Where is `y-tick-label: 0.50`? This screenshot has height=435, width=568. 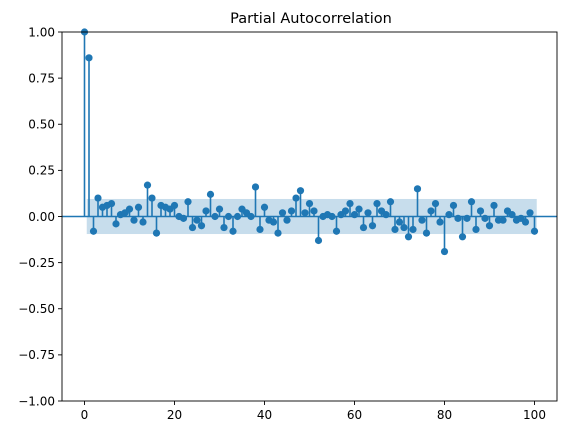
y-tick-label: 0.50 is located at coordinates (41, 125).